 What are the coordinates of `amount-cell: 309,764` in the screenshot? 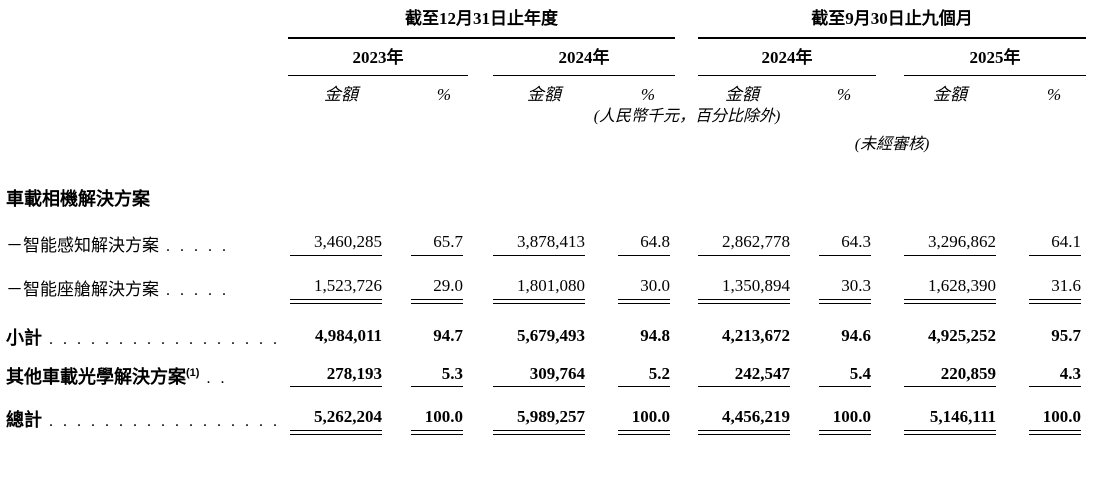 It's located at (544, 368).